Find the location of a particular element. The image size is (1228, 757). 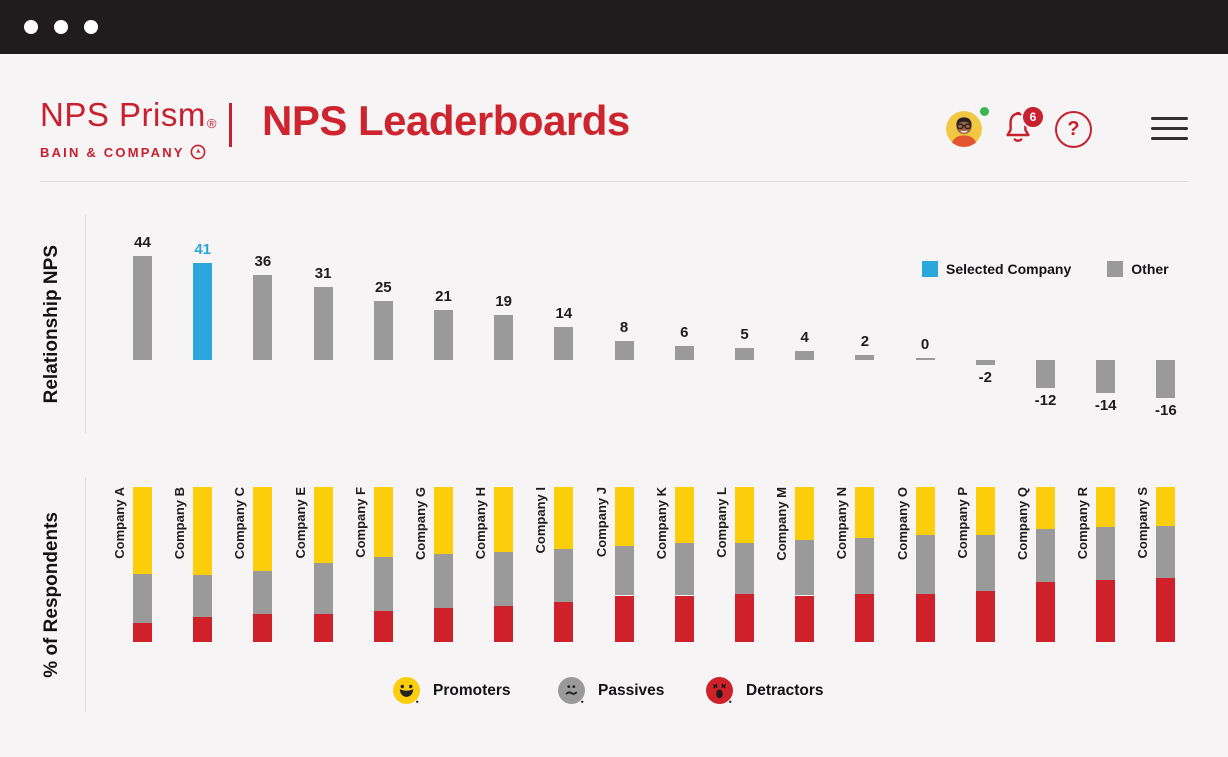

stack-detractors-company-c is located at coordinates (263, 628).